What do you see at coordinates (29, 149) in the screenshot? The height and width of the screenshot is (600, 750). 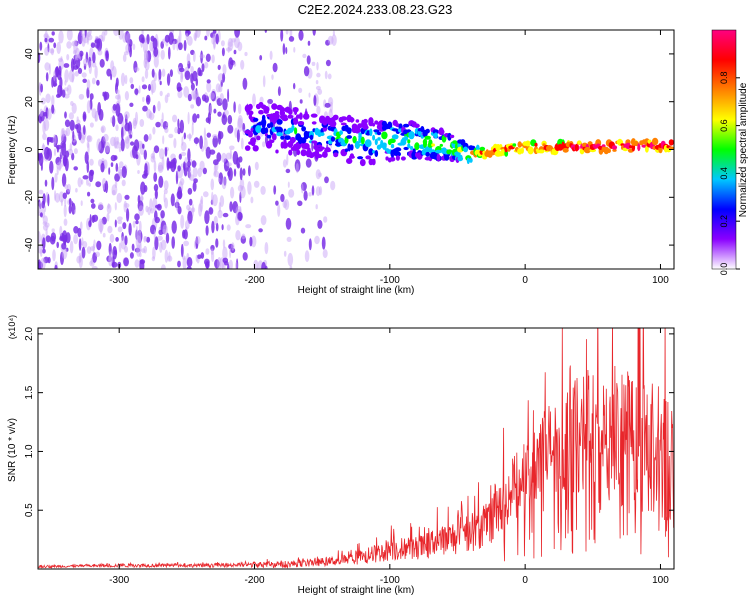 I see `y-tick-label: 0` at bounding box center [29, 149].